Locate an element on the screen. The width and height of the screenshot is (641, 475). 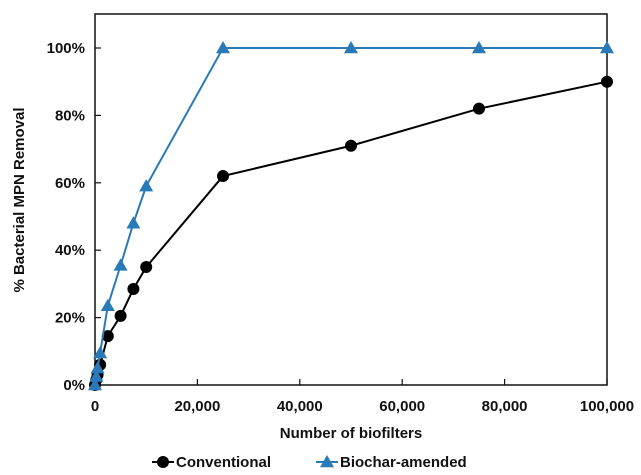
y-axis-title: % Bacterial MPN Removal is located at coordinates (19, 199).